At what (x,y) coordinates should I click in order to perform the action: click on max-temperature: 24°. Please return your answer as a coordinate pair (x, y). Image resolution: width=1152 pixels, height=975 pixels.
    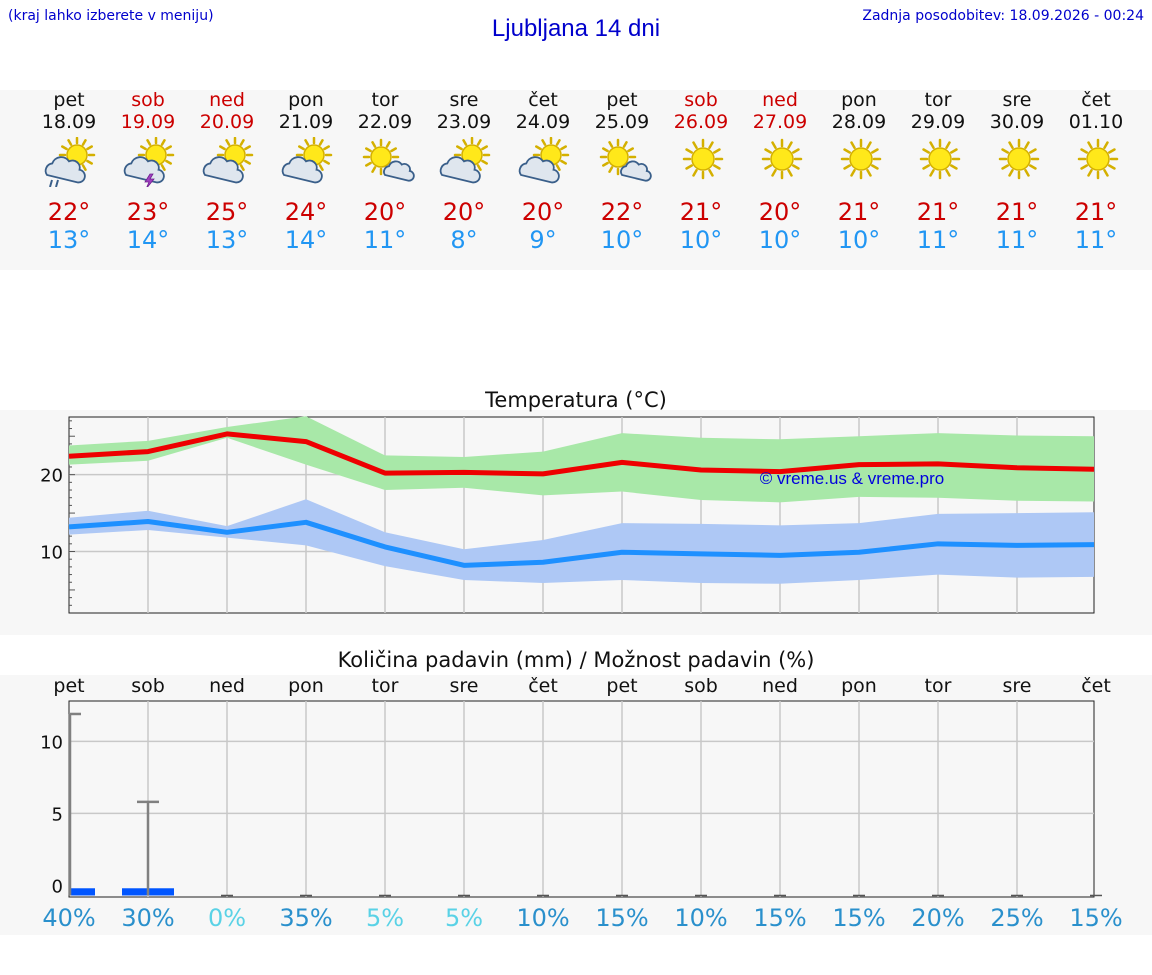
    Looking at the image, I should click on (306, 212).